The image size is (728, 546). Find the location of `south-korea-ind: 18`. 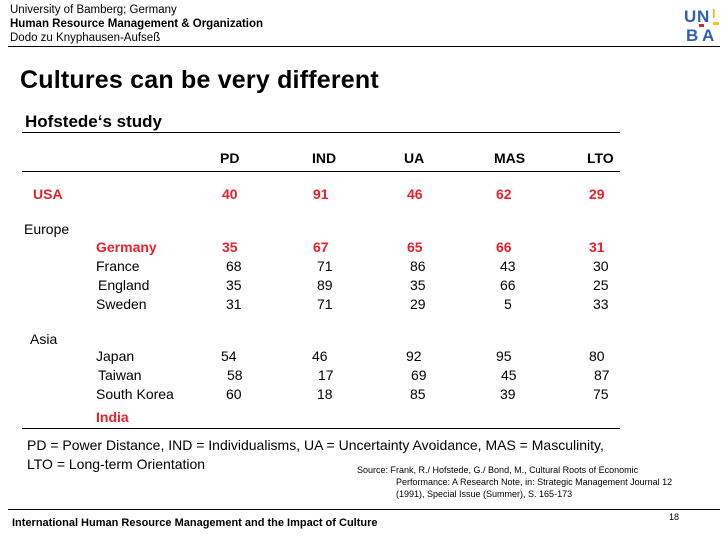

south-korea-ind: 18 is located at coordinates (325, 394).